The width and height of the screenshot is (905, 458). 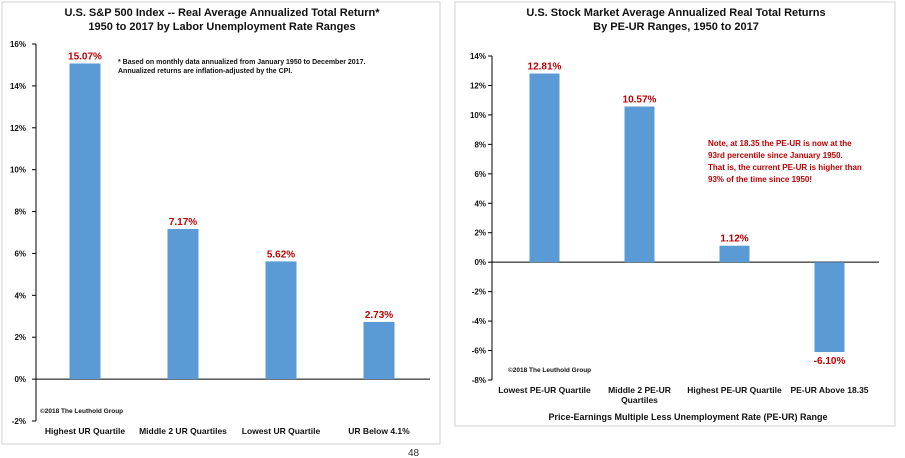 I want to click on chart-1-y-tick-label: -2%, so click(x=19, y=421).